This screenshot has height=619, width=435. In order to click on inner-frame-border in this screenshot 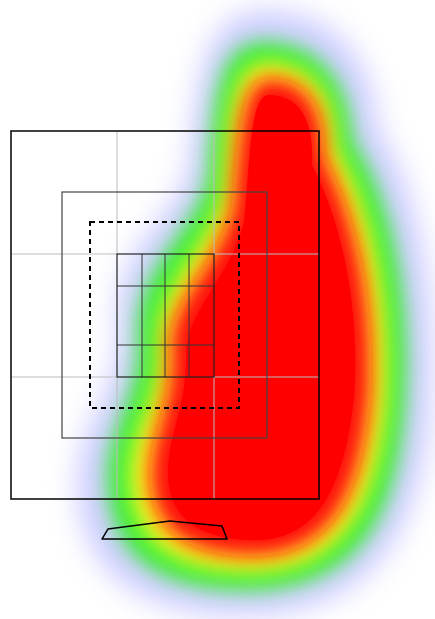, I will do `click(165, 315)`.